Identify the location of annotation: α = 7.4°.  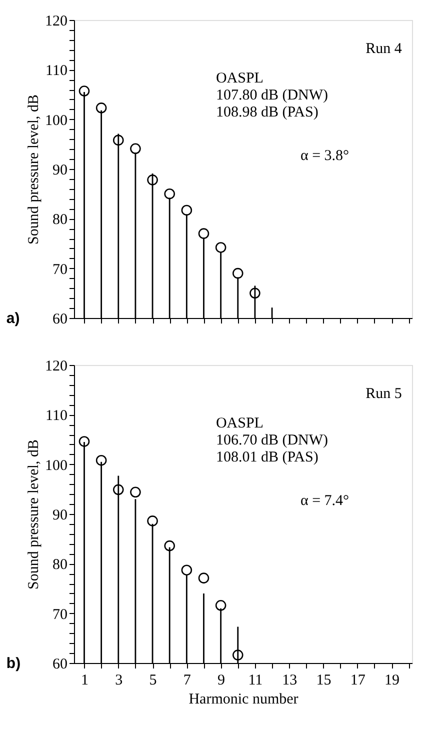
(325, 501).